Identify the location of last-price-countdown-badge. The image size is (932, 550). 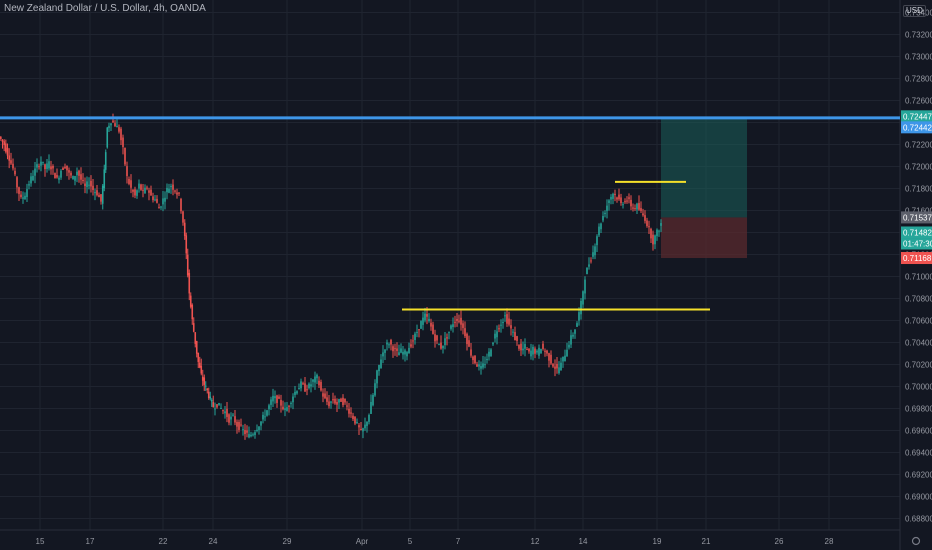
(916, 244).